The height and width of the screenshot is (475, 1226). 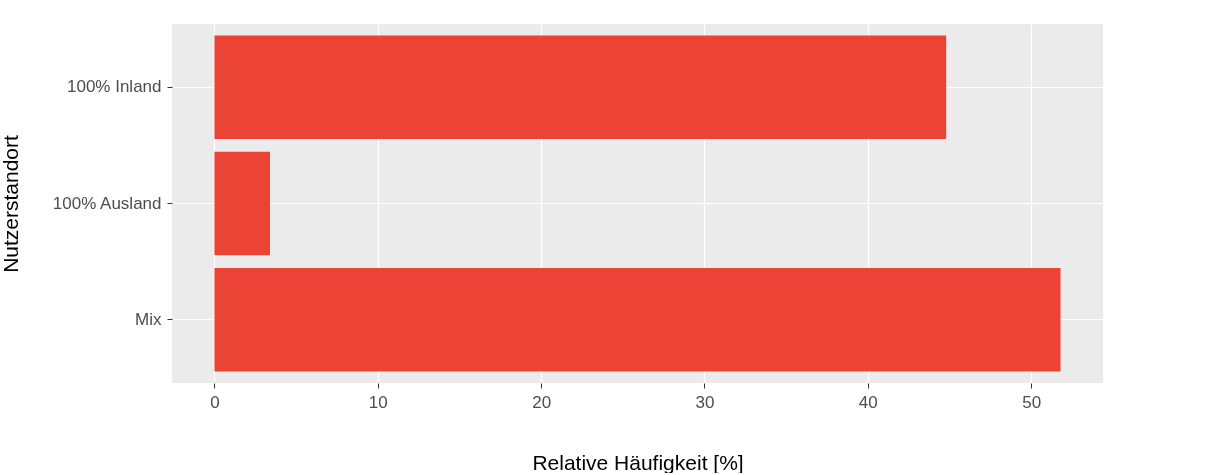 What do you see at coordinates (148, 319) in the screenshot?
I see `y-tick-label: Mix` at bounding box center [148, 319].